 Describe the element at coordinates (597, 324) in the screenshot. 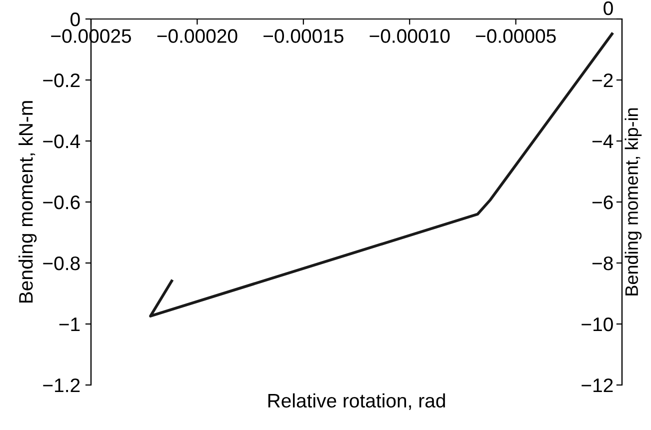

I see `y2-tick-label: −10` at that location.